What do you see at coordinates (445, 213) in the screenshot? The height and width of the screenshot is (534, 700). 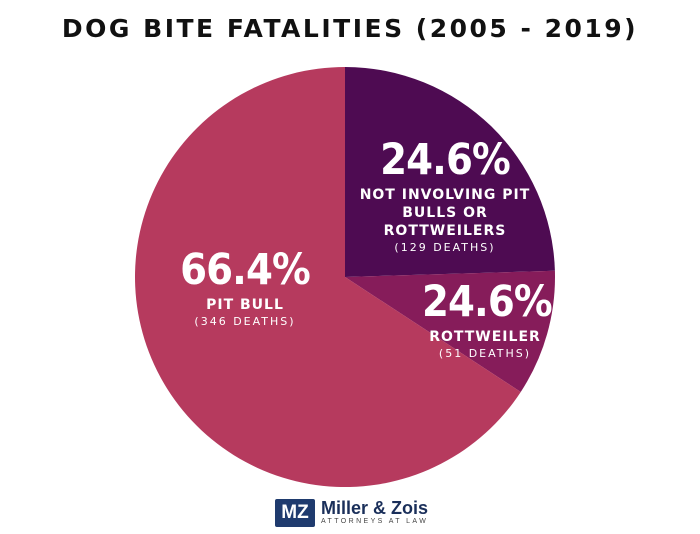 I see `slice-name-other: NOT INVOLVING PIT BULLS OR ROTTWEILERS` at bounding box center [445, 213].